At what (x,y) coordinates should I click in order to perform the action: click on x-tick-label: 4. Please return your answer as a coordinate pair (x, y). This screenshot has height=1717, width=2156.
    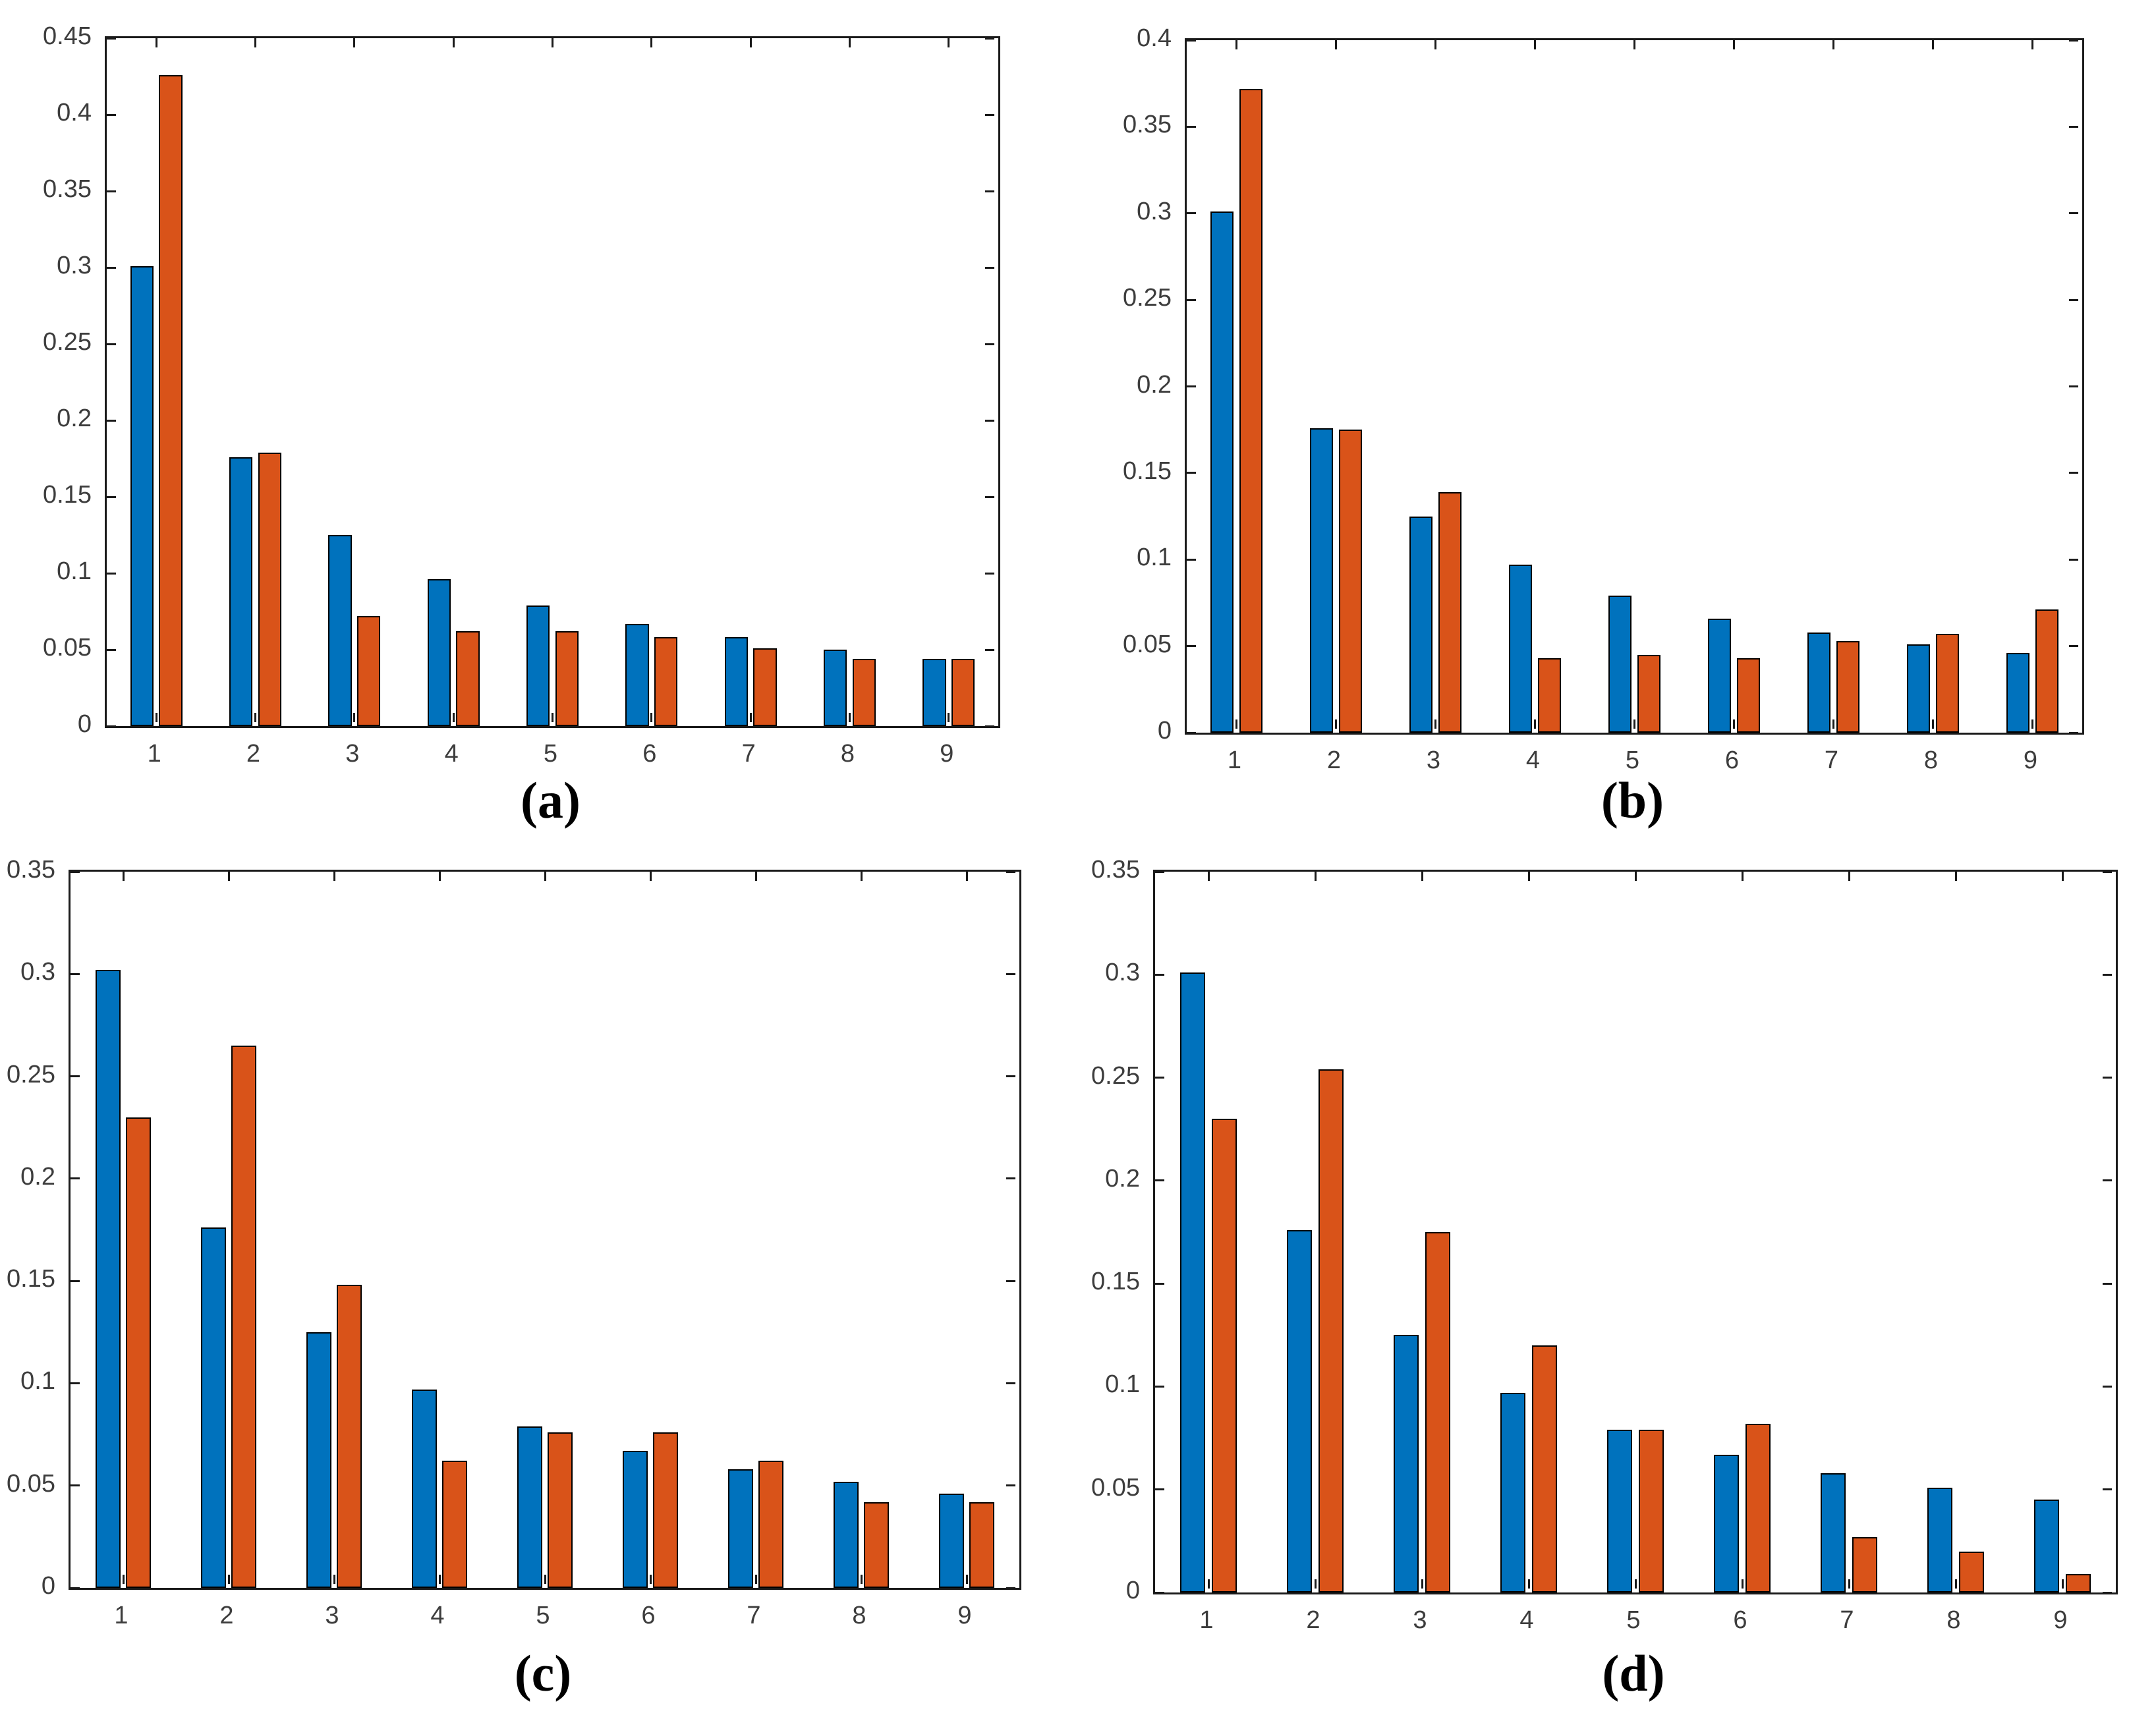
    Looking at the image, I should click on (1533, 760).